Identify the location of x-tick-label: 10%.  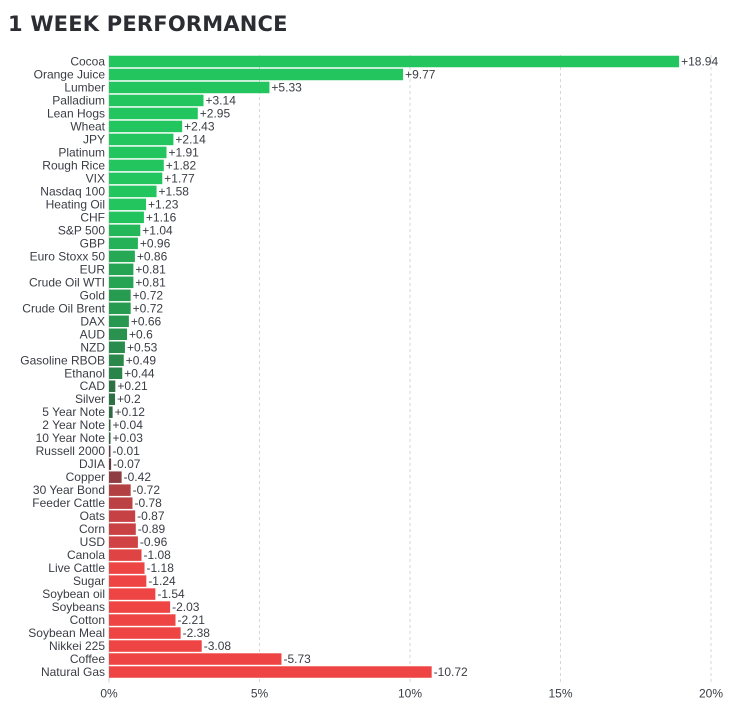
(410, 694).